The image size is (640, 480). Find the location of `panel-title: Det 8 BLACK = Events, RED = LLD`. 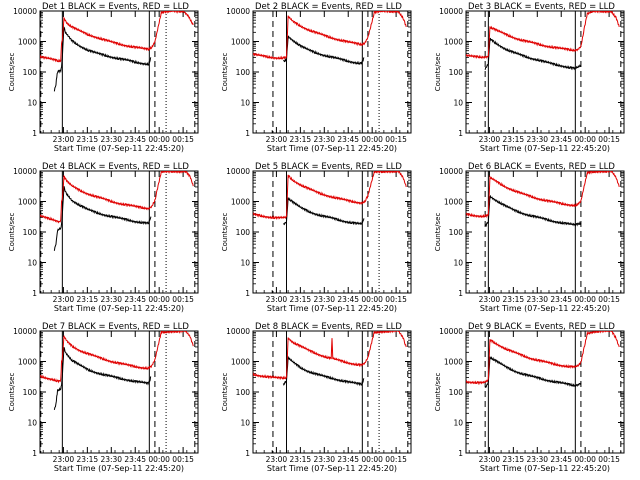

panel-title: Det 8 BLACK = Events, RED = LLD is located at coordinates (328, 327).